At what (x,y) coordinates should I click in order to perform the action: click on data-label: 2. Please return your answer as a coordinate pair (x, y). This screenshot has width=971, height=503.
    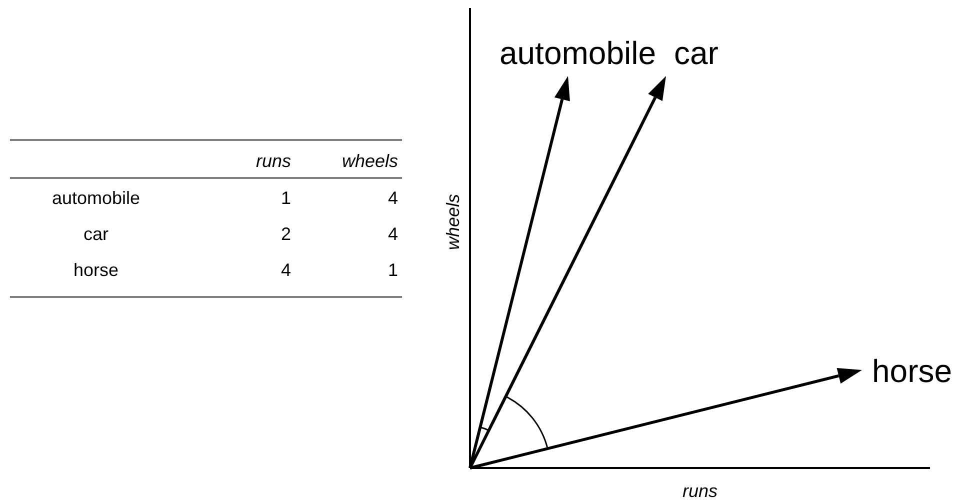
    Looking at the image, I should click on (285, 234).